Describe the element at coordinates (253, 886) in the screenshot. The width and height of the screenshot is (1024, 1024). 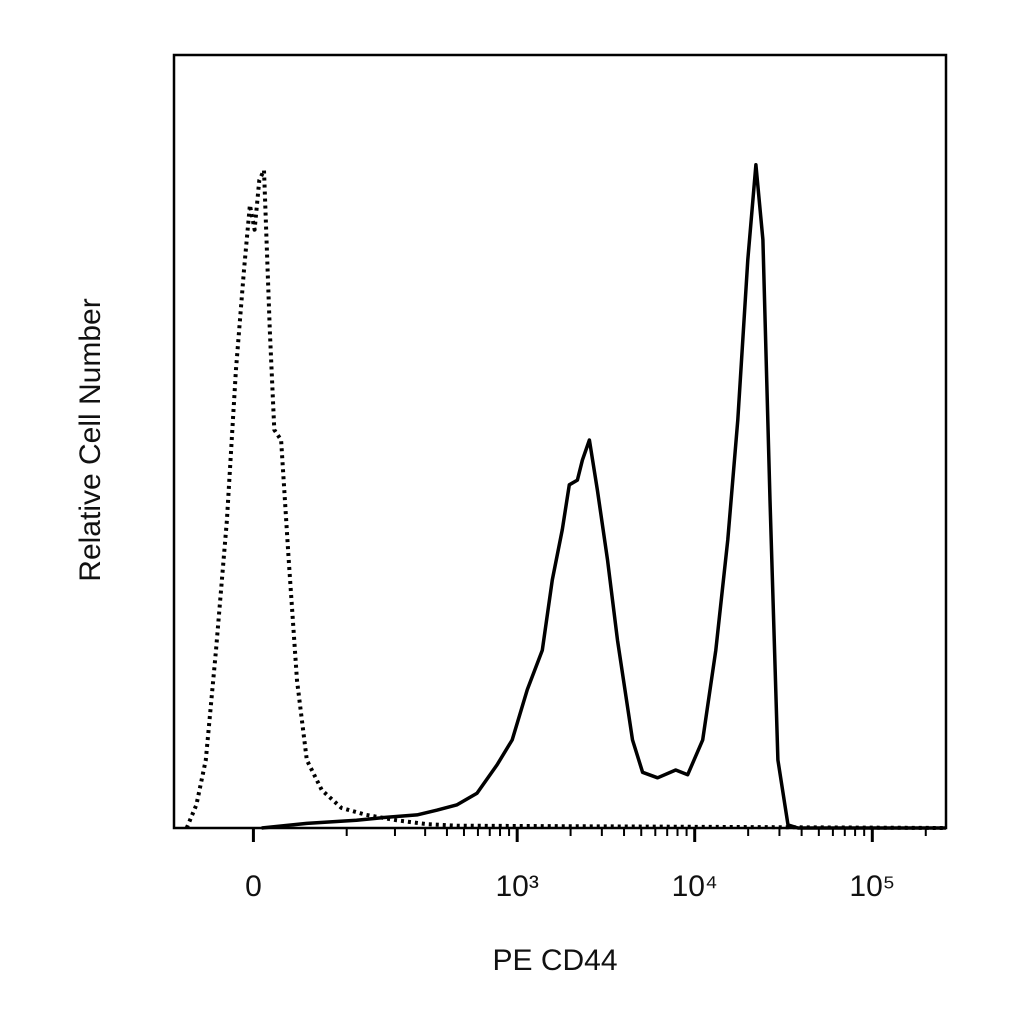
I see `x-tick-label: 0` at that location.